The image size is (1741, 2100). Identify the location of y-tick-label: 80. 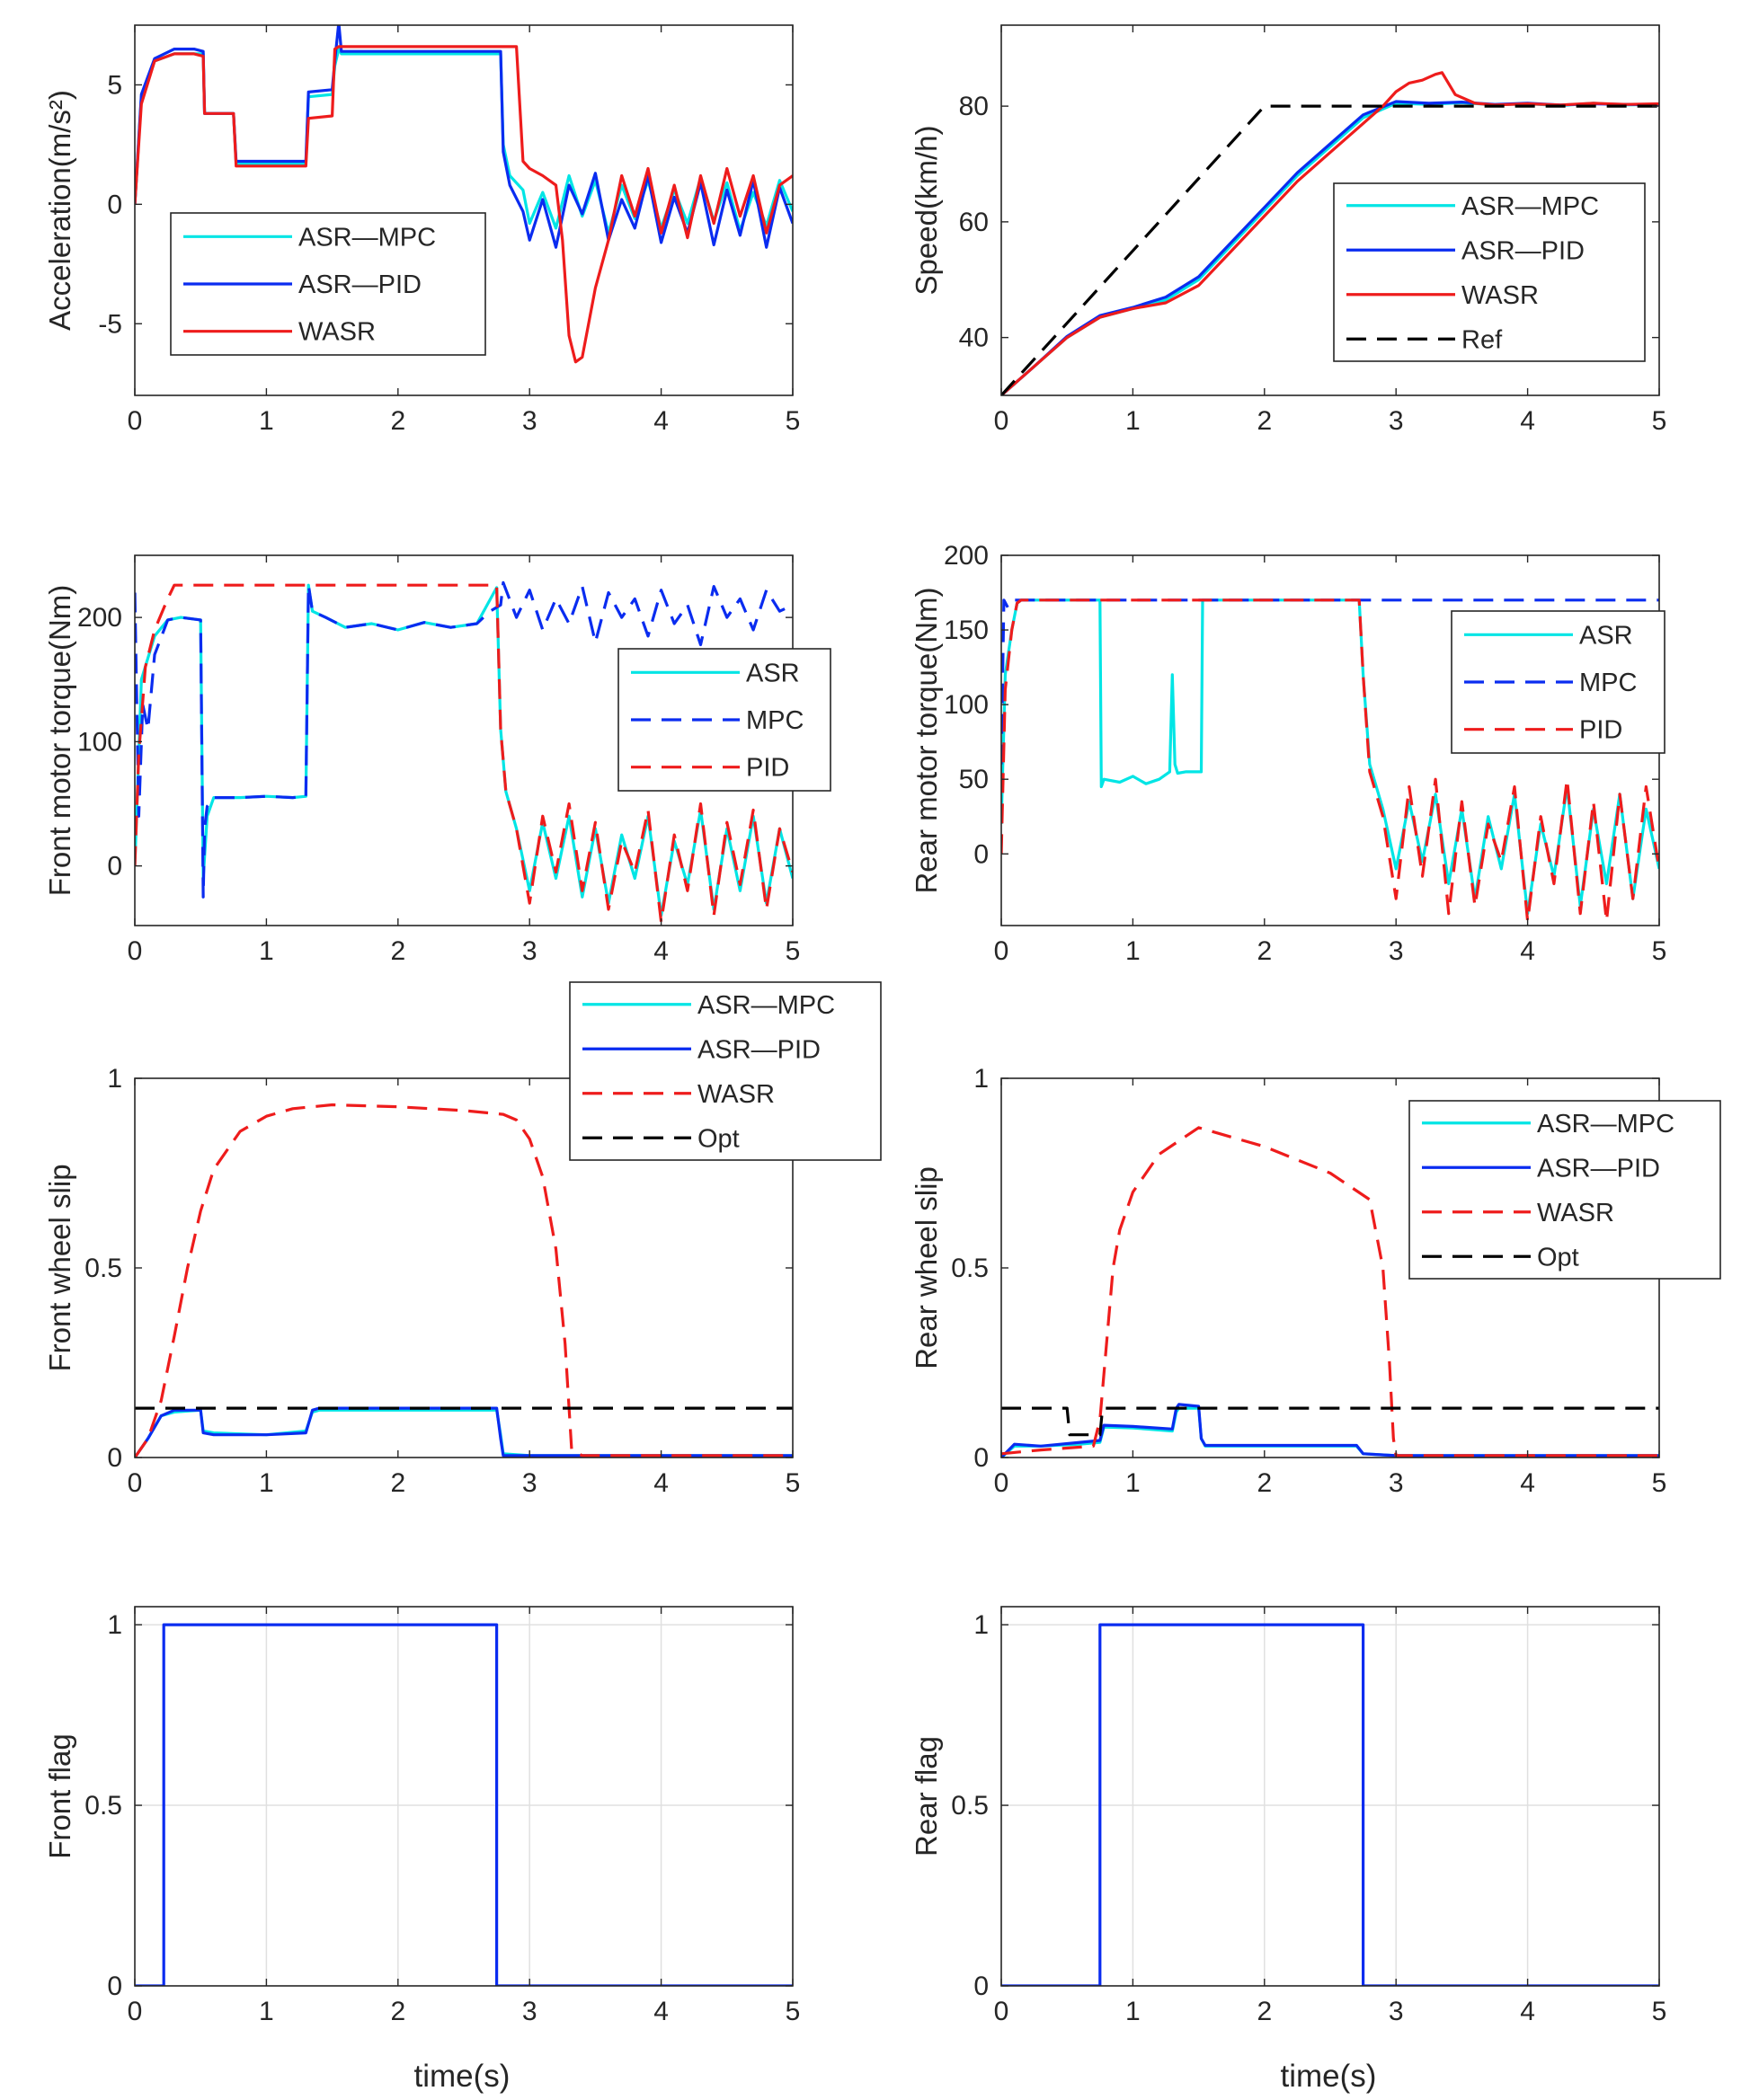
(974, 106).